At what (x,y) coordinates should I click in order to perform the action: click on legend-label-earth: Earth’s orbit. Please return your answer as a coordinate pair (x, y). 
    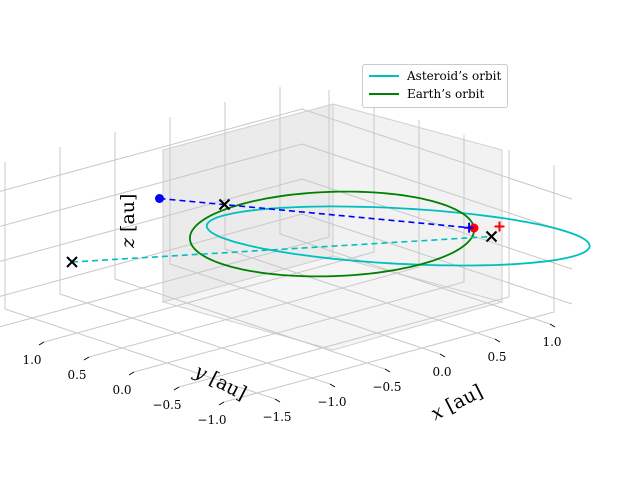
    Looking at the image, I should click on (446, 94).